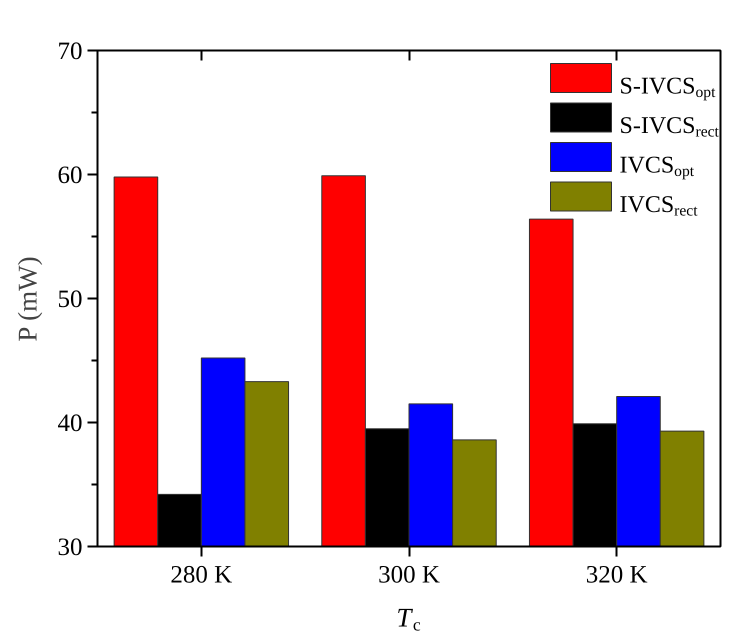  I want to click on y-tick-label: 60, so click(70, 175).